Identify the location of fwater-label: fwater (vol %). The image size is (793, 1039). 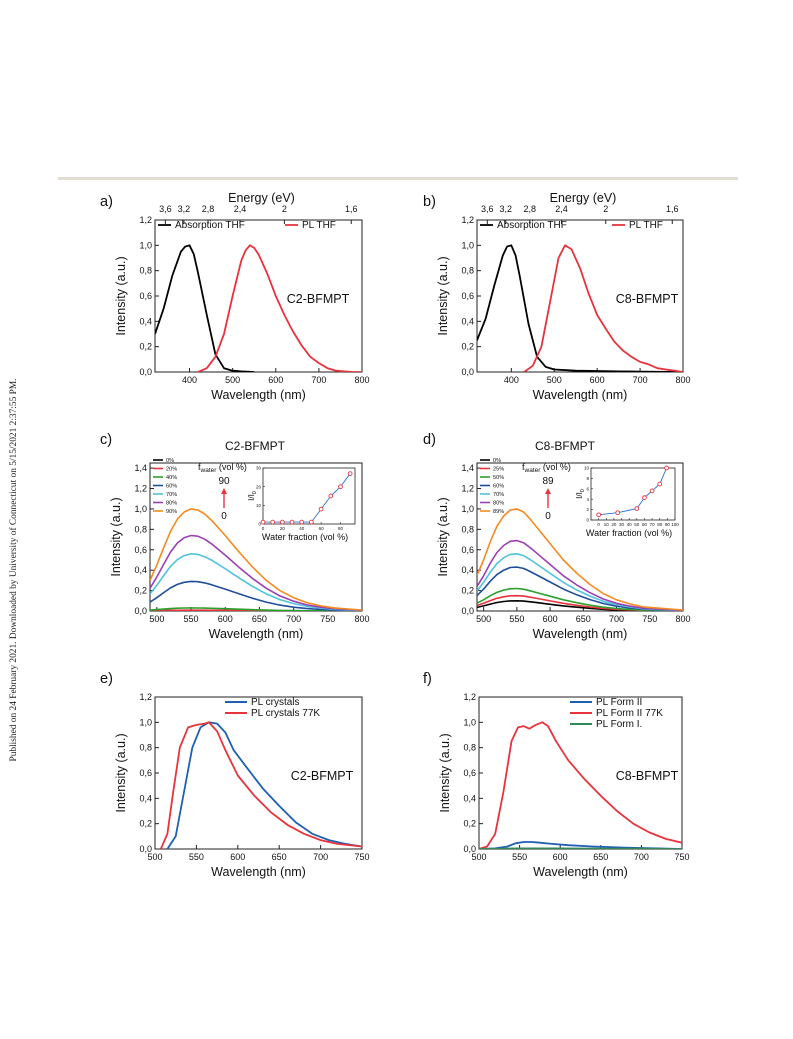
(222, 468).